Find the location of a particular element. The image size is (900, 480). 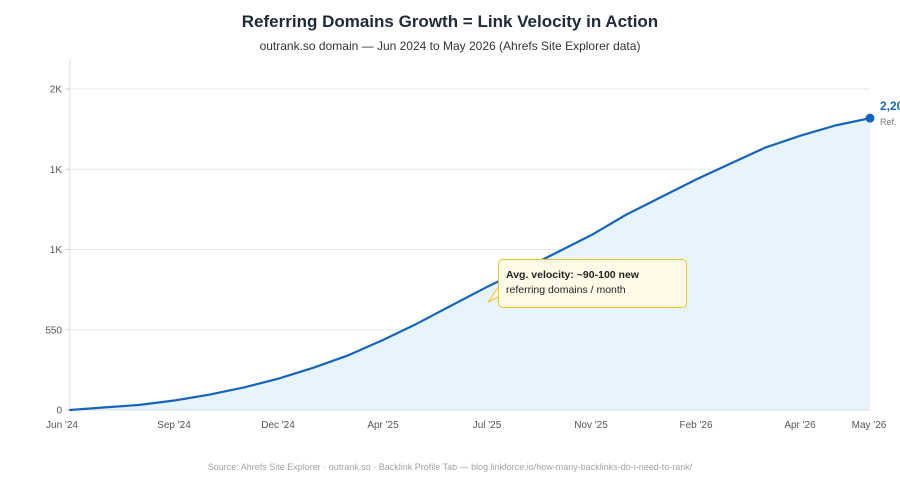

endpoint-marker is located at coordinates (870, 118).